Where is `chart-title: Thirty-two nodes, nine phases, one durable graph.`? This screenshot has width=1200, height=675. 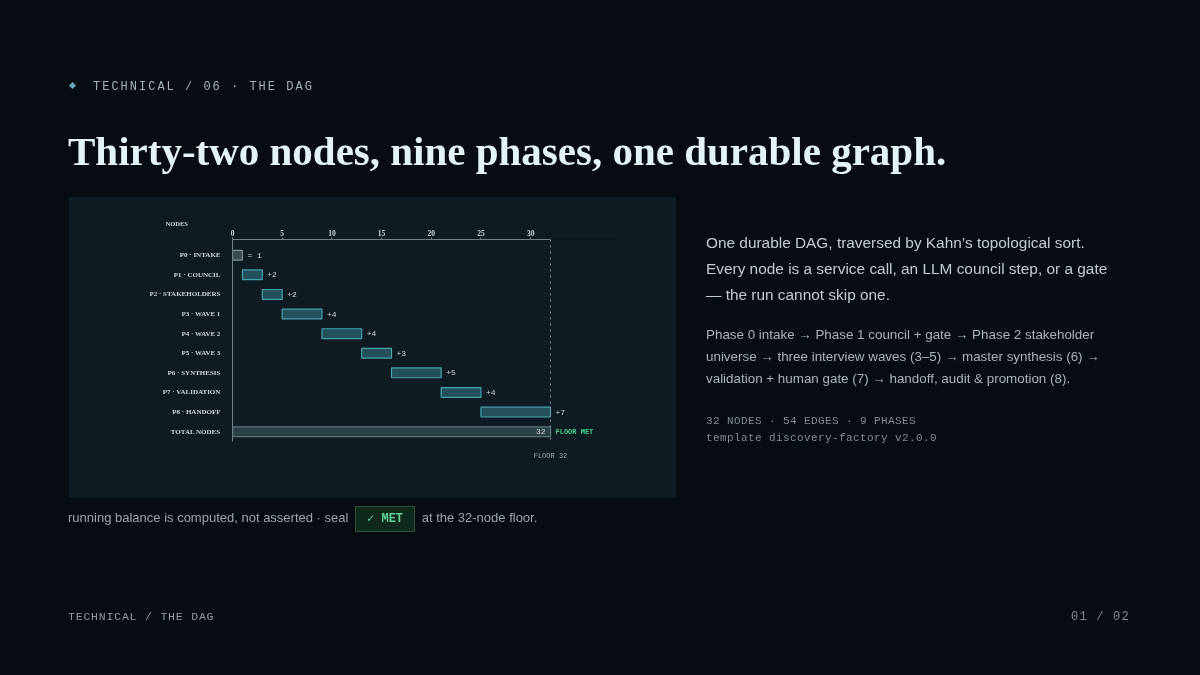 chart-title: Thirty-two nodes, nine phases, one durable graph. is located at coordinates (507, 151).